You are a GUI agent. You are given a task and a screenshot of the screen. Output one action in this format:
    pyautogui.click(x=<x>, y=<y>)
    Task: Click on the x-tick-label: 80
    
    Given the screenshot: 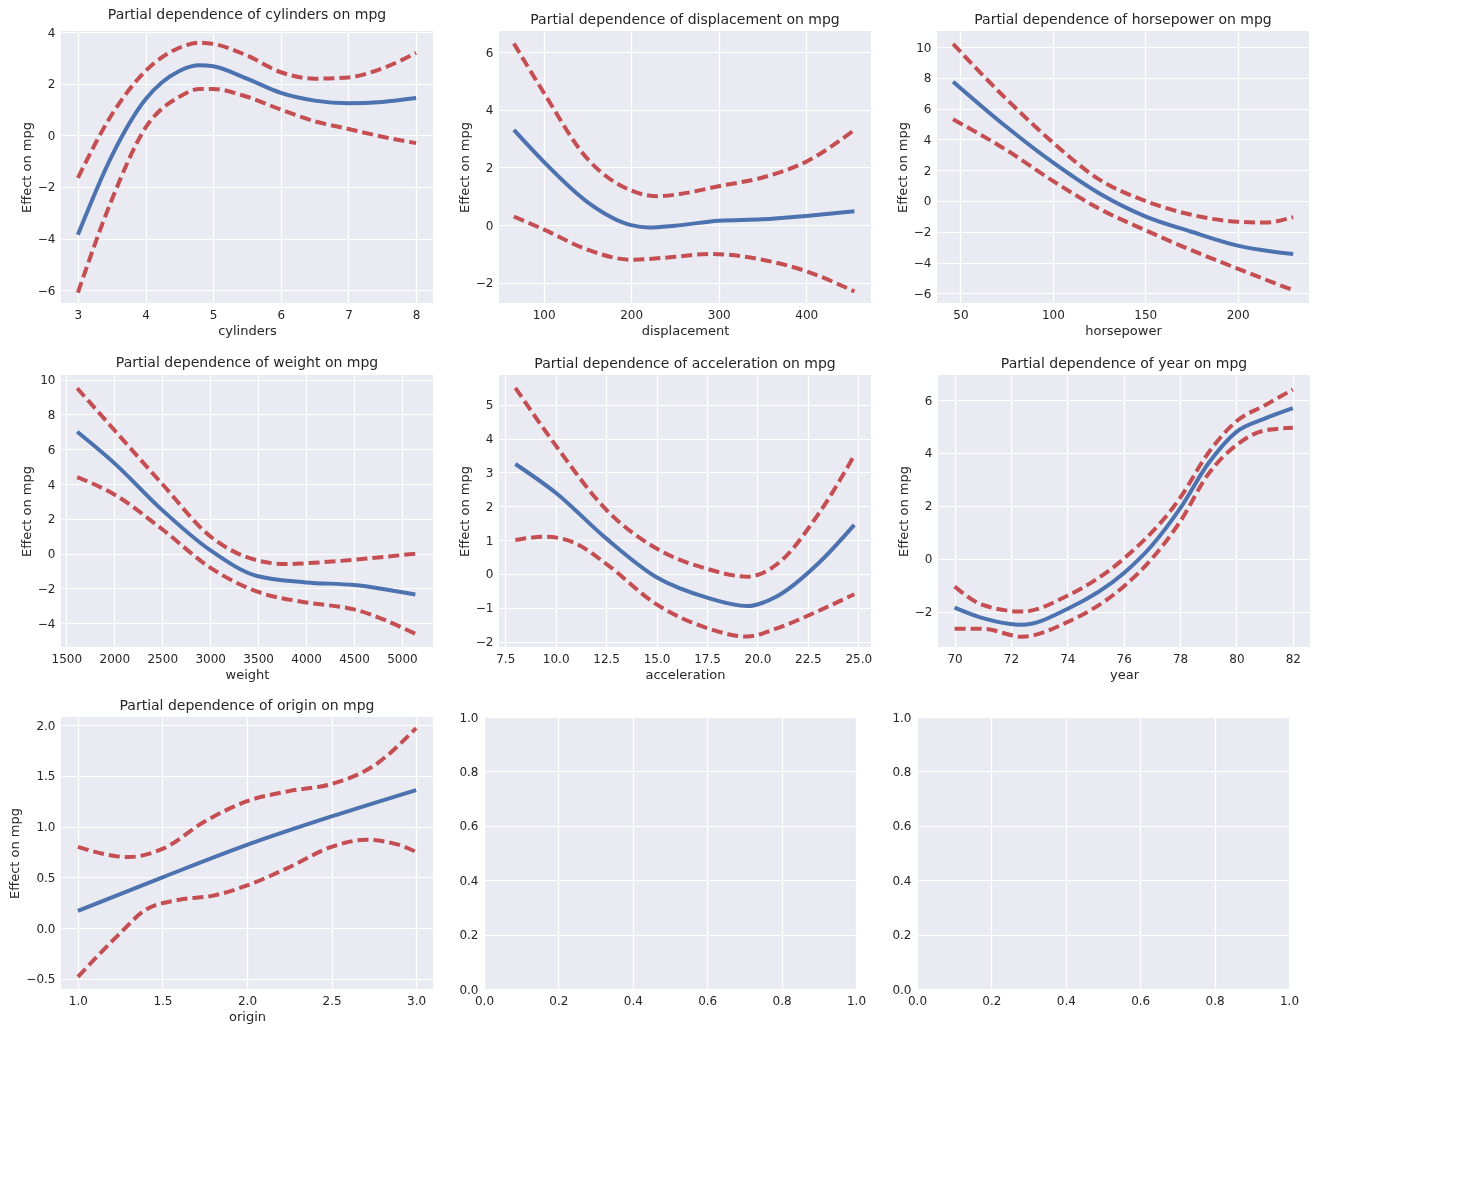 What is the action you would take?
    pyautogui.click(x=1237, y=658)
    